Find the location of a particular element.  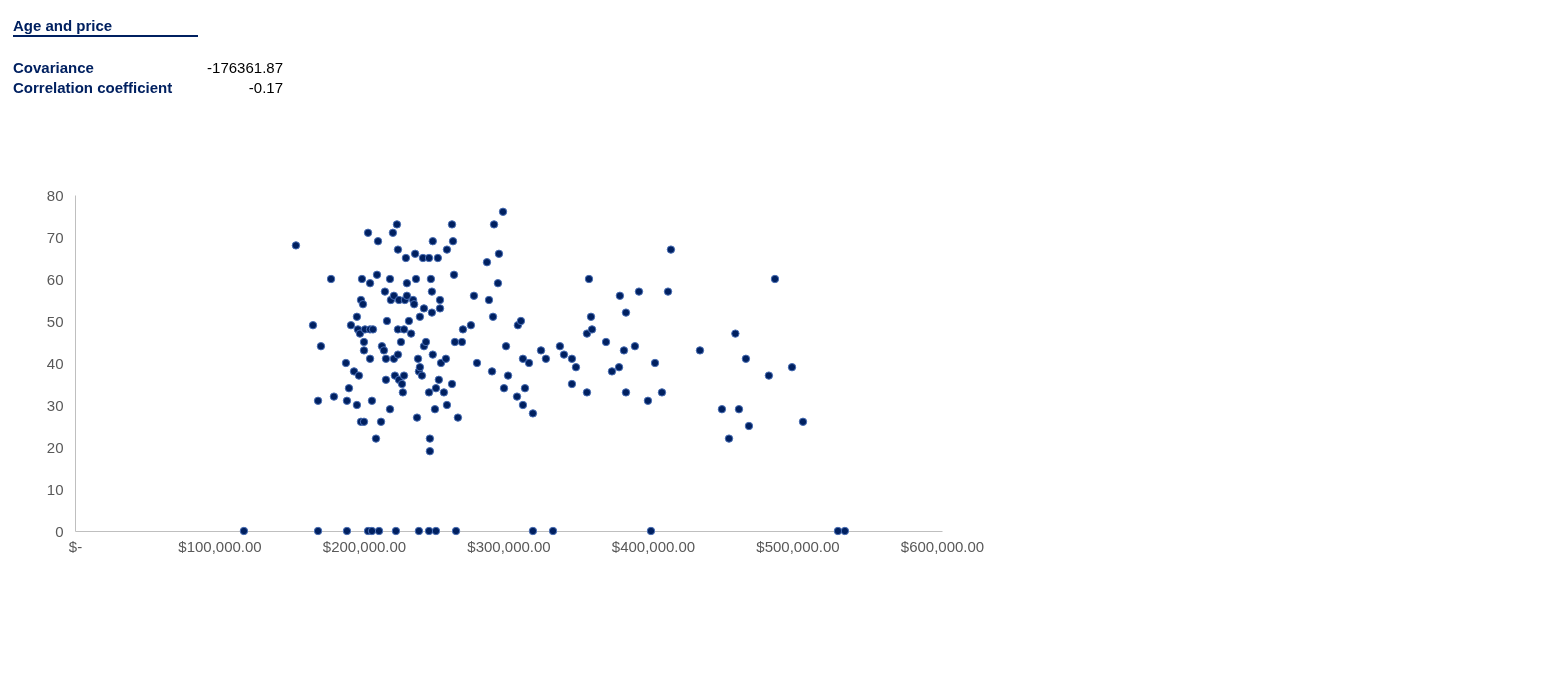

x-tick-label: $600,000.00 is located at coordinates (942, 546).